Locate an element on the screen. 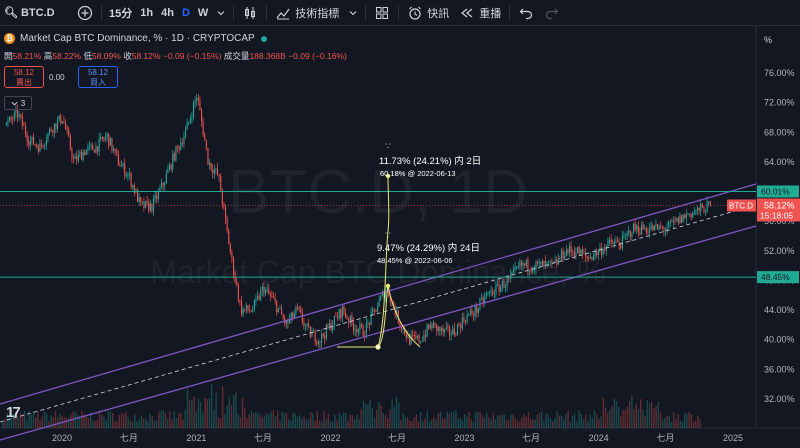  compare-symbol-button is located at coordinates (85, 13).